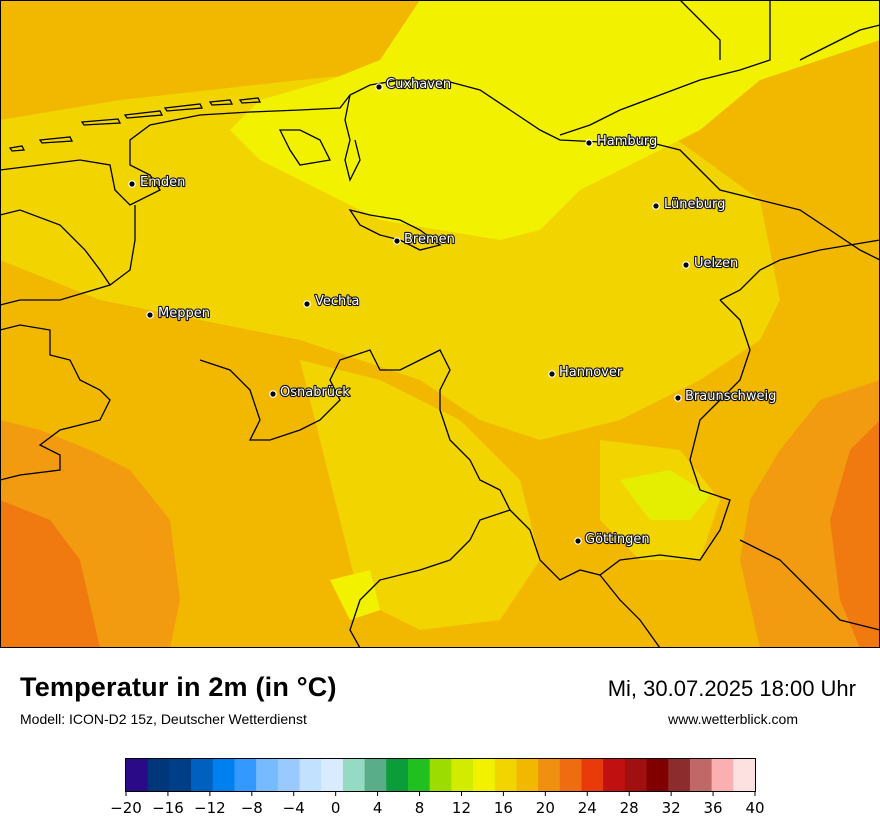 Image resolution: width=880 pixels, height=830 pixels. I want to click on legend-tick-label: −16, so click(168, 808).